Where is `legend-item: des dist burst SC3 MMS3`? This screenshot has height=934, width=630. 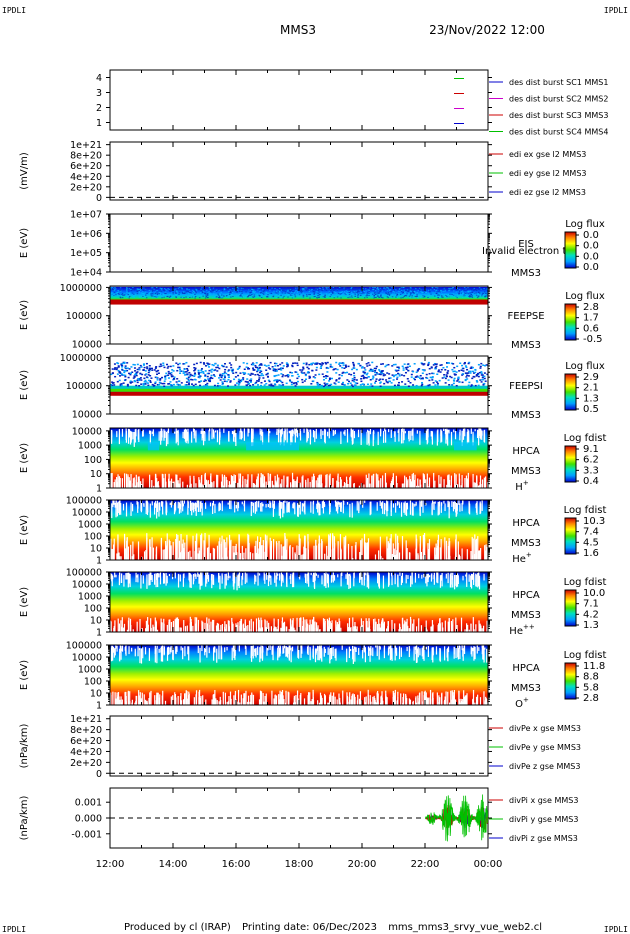 legend-item: des dist burst SC3 MMS3 is located at coordinates (558, 115).